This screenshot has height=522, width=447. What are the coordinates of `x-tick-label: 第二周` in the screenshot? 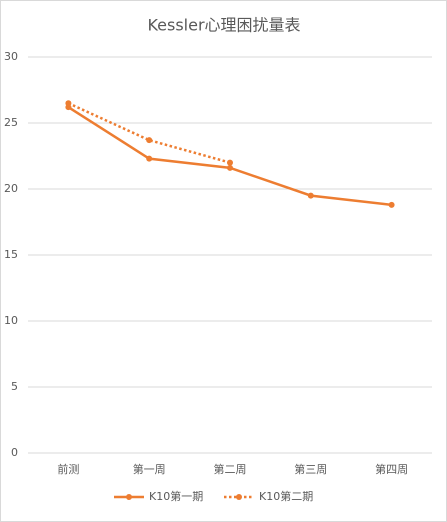 It's located at (230, 469).